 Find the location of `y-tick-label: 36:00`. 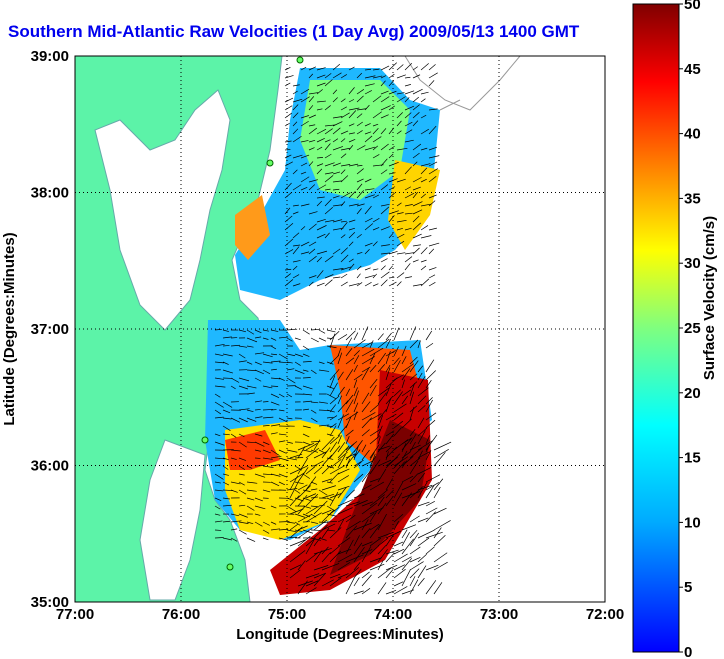

y-tick-label: 36:00 is located at coordinates (50, 466).